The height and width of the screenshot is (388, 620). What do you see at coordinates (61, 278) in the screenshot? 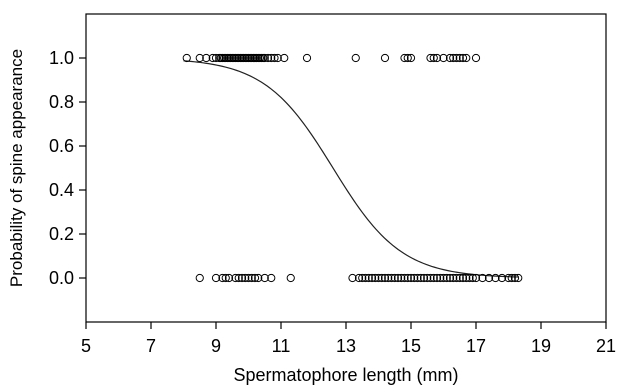
I see `y-tick-label: 0.0` at bounding box center [61, 278].